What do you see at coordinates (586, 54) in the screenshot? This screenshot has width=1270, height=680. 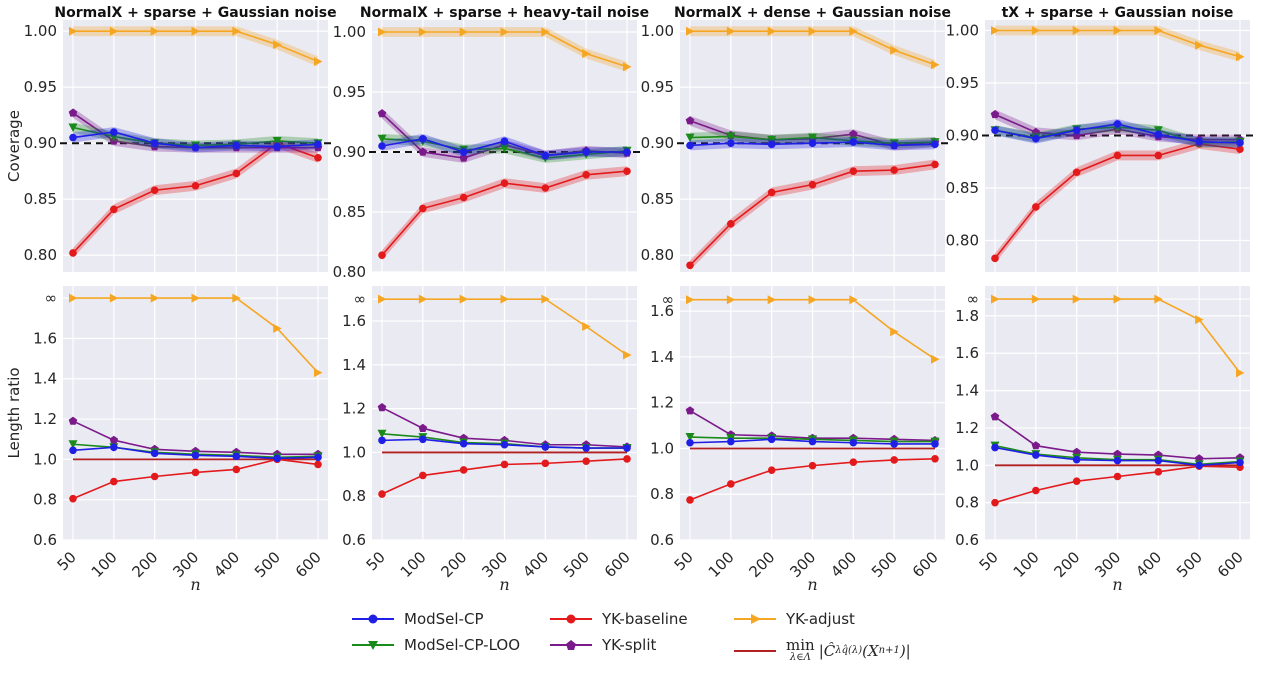 I see `panel-2-coverage-yka-point` at bounding box center [586, 54].